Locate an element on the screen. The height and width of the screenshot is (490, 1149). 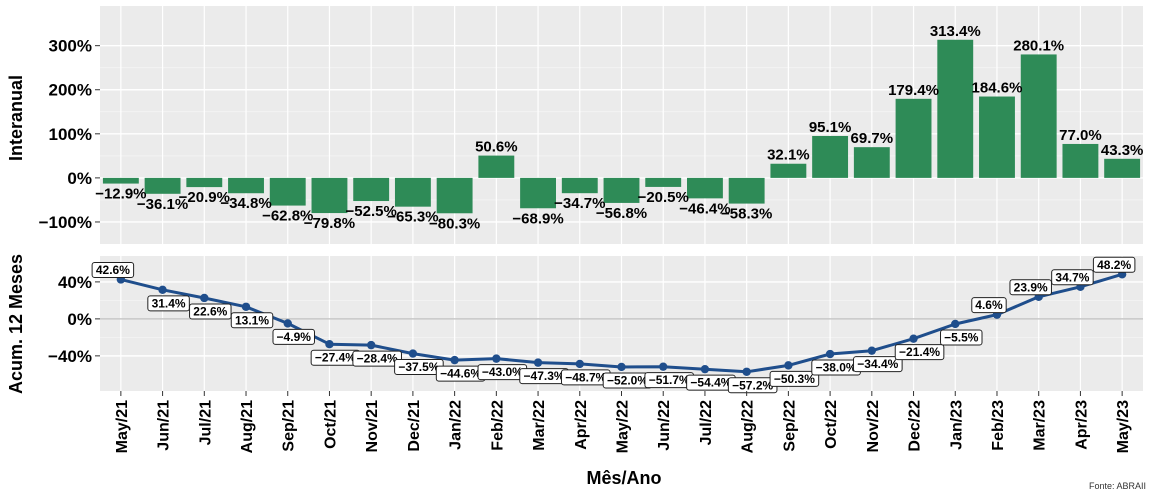
bar-value-label: 95.1% is located at coordinates (830, 127).